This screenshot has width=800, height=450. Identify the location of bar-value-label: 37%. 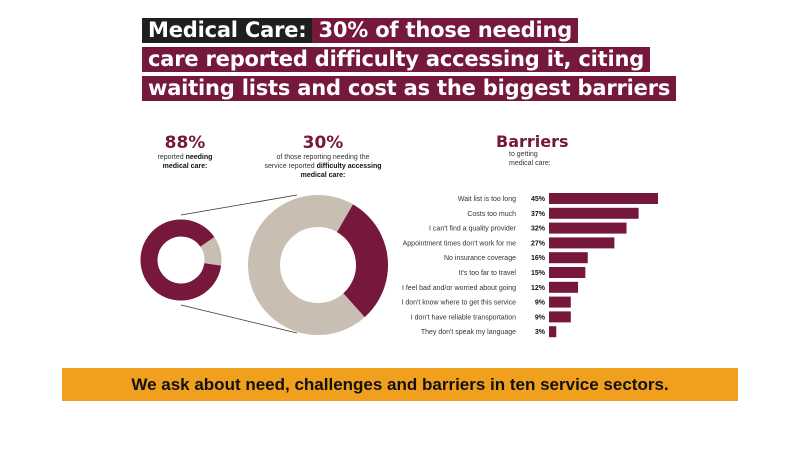
(538, 214).